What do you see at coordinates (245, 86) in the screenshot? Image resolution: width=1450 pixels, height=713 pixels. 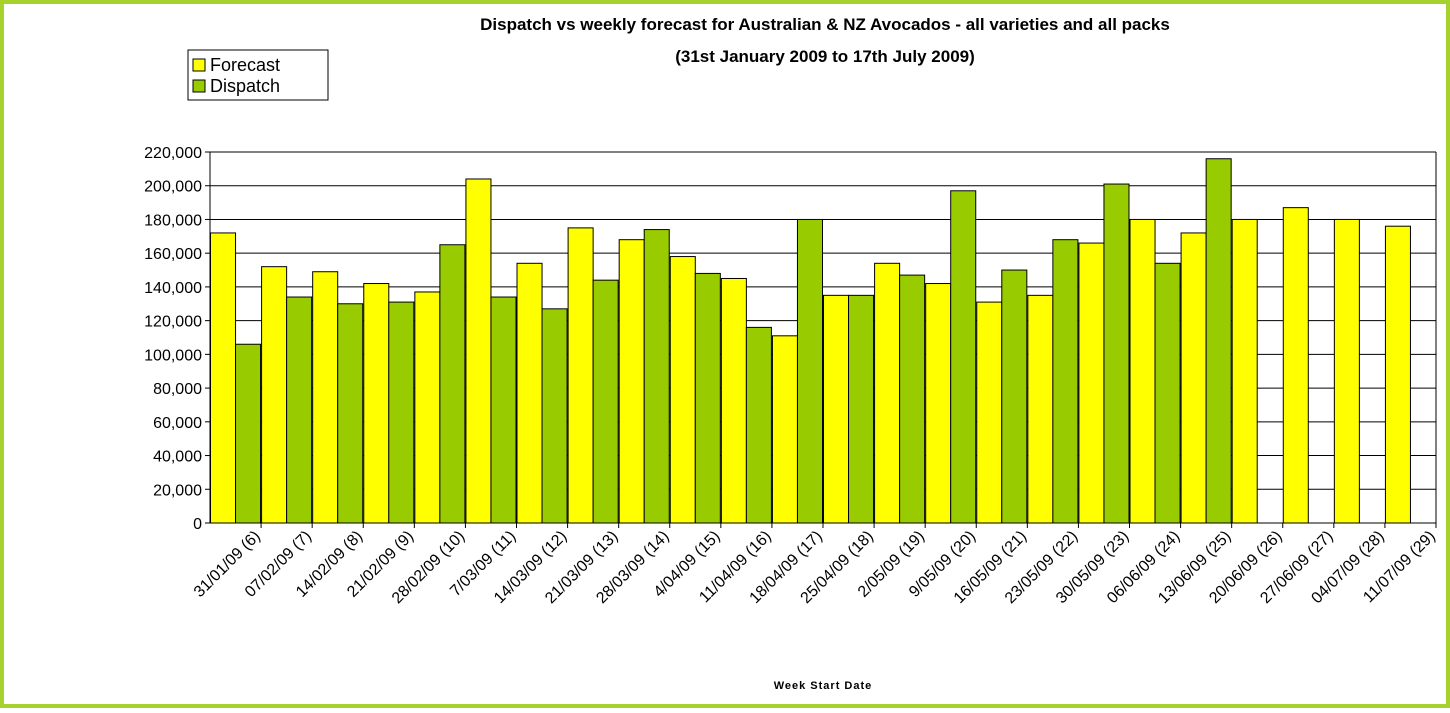 I see `legend-label: Dispatch` at bounding box center [245, 86].